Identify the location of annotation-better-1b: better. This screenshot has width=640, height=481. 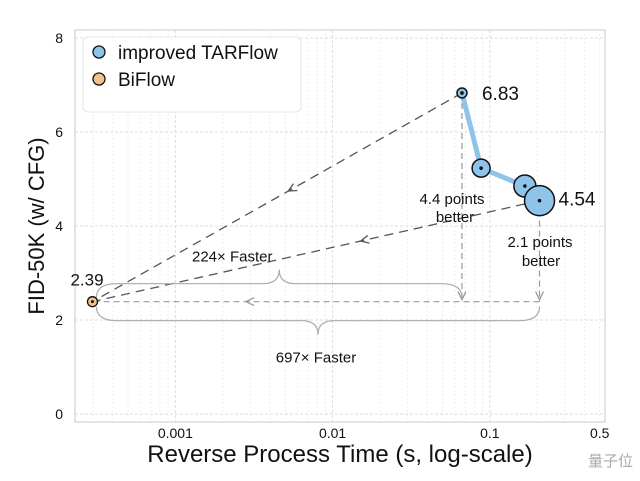
(455, 217).